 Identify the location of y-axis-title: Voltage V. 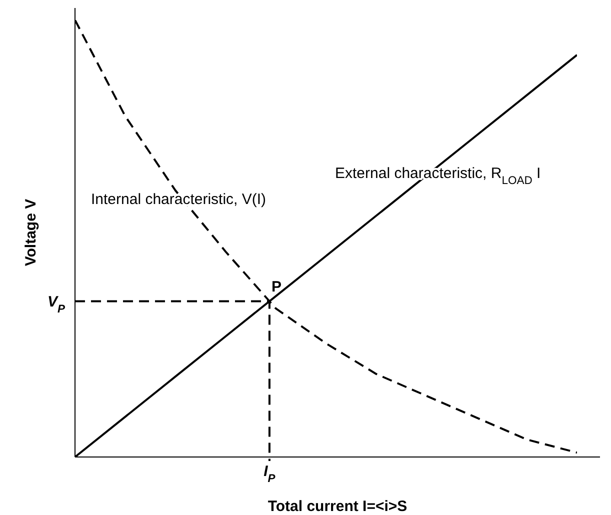
(31, 232).